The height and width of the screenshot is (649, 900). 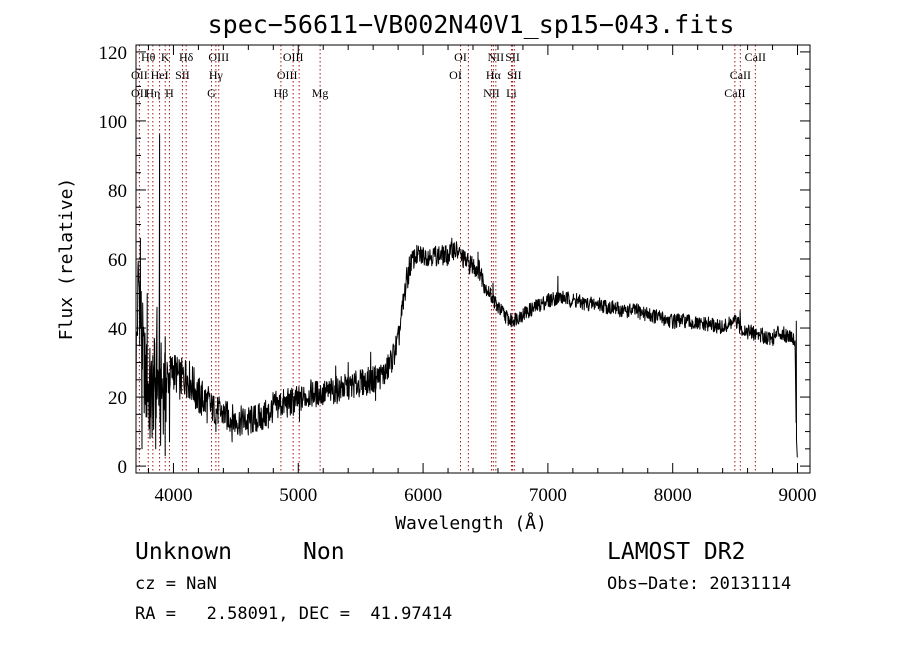 I want to click on spectral-line-label: G, so click(x=211, y=93).